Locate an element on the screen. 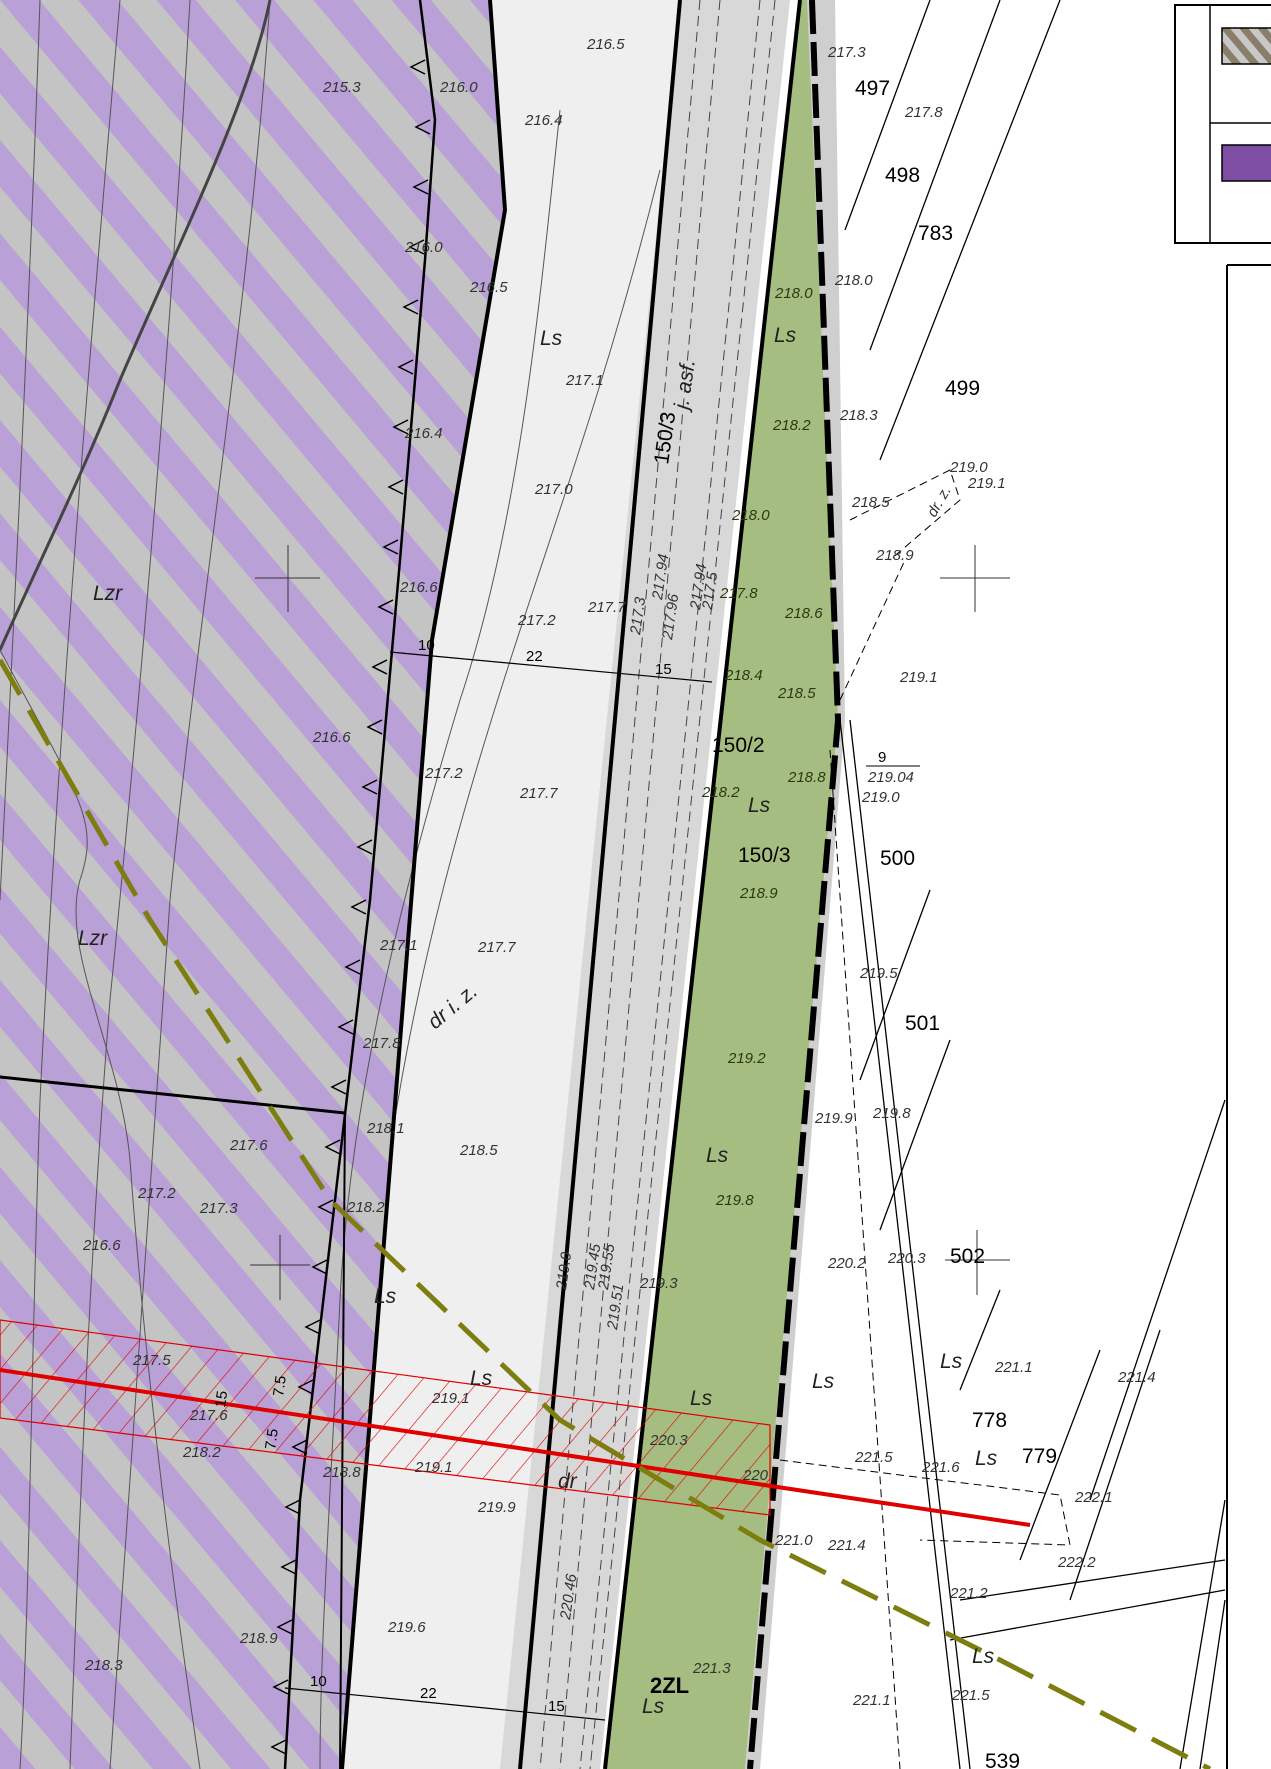 This screenshot has height=1769, width=1271. elev-21: 217.1 is located at coordinates (398, 945).